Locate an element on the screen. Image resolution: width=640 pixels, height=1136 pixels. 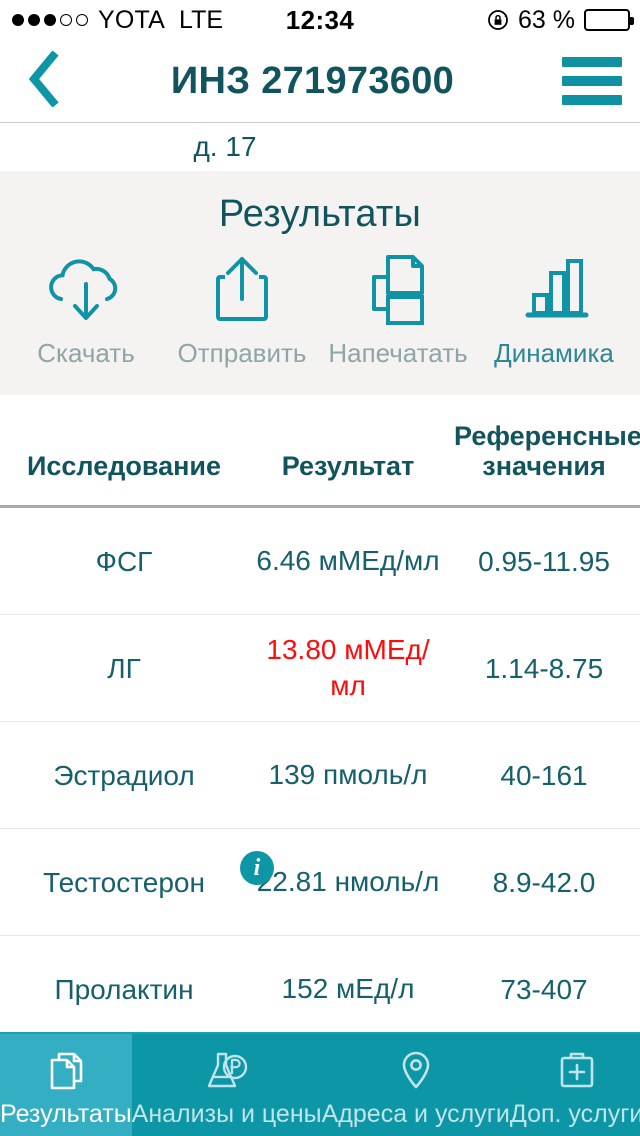
cell-test-value: 139 пмоль/л is located at coordinates (348, 775).